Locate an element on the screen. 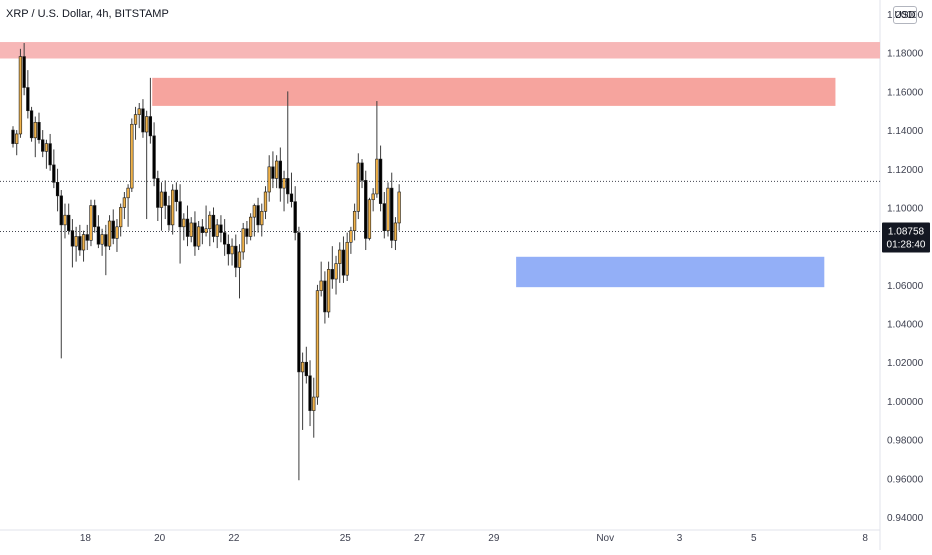 This screenshot has width=932, height=555. chart-title: XRP / U.S. Dollar, 4h, BITSTAMP is located at coordinates (87, 14).